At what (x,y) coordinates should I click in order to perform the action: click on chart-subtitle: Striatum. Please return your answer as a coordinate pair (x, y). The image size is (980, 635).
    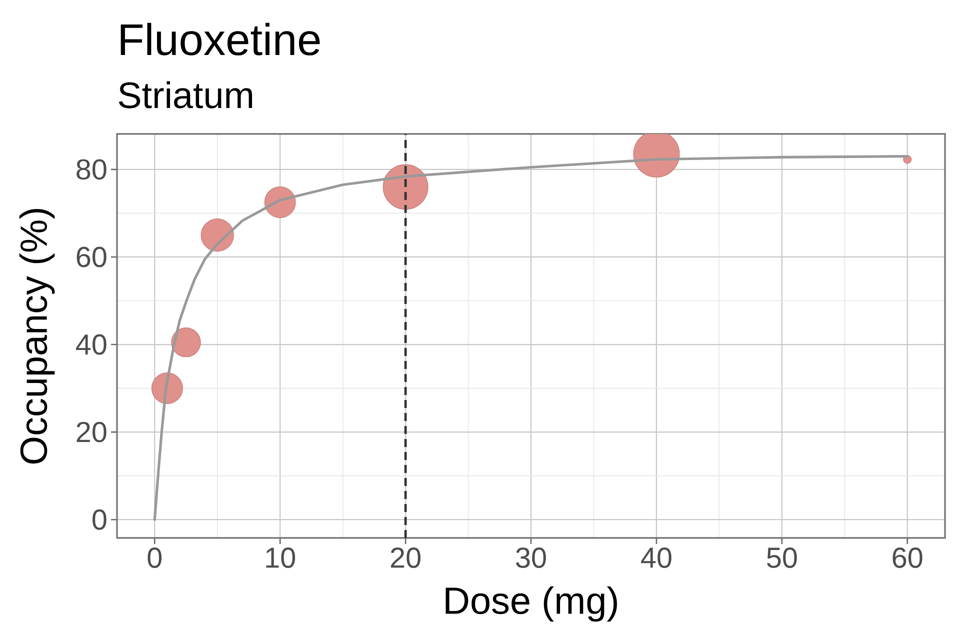
    Looking at the image, I should click on (185, 94).